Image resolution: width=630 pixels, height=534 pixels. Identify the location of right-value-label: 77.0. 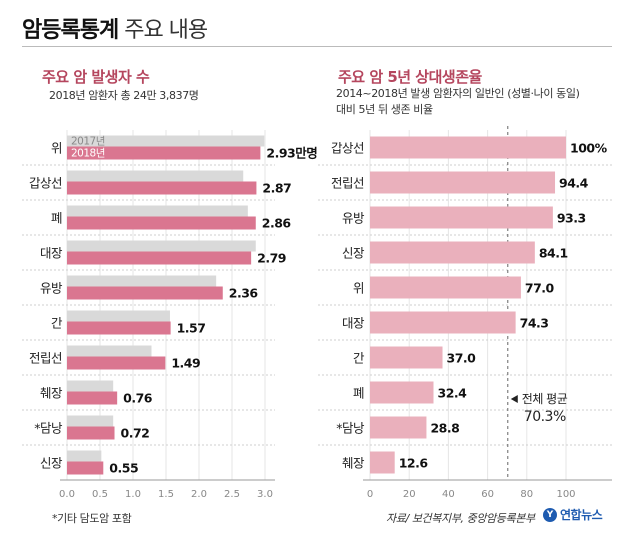
(540, 288).